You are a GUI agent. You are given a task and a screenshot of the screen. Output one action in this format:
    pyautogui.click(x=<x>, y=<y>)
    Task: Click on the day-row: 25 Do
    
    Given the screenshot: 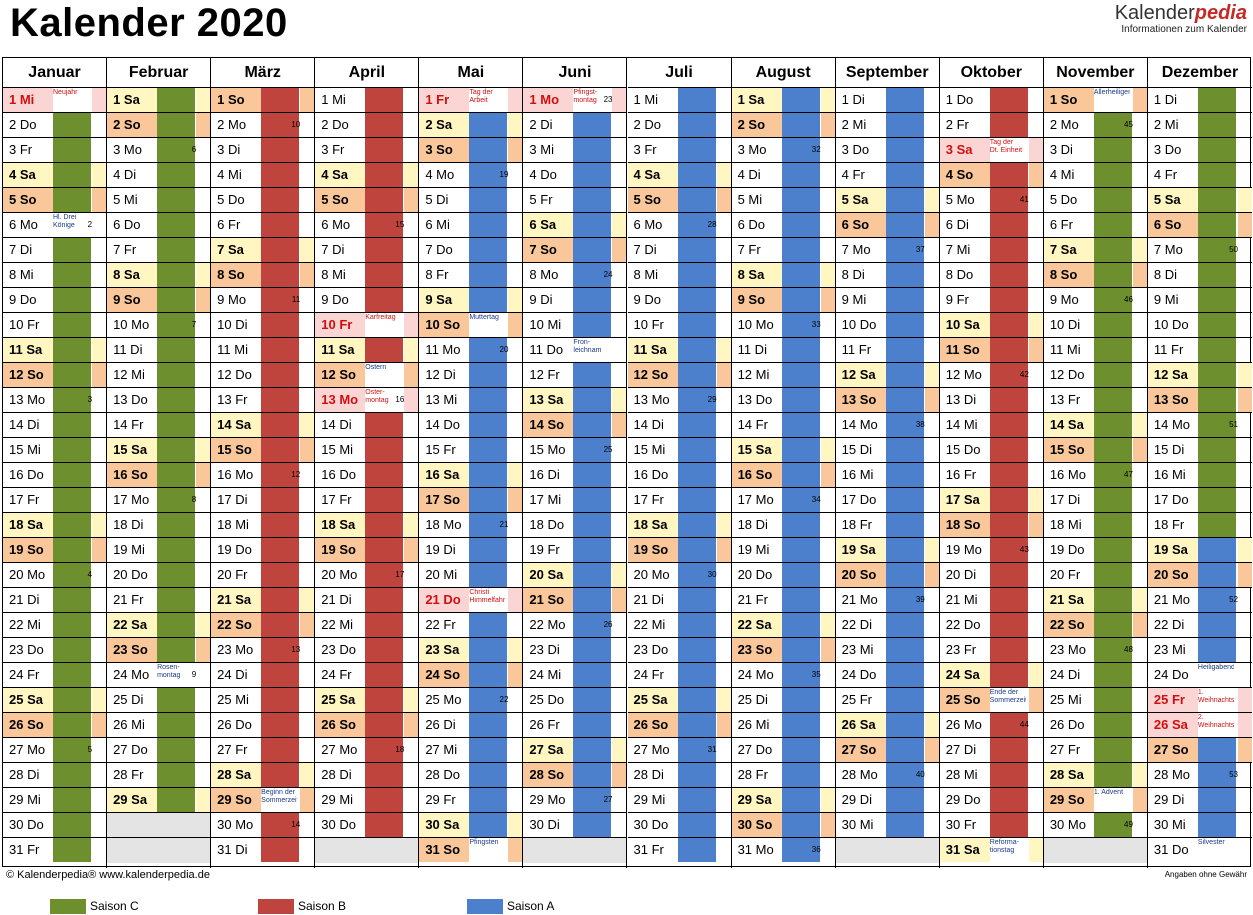 What is the action you would take?
    pyautogui.click(x=575, y=700)
    